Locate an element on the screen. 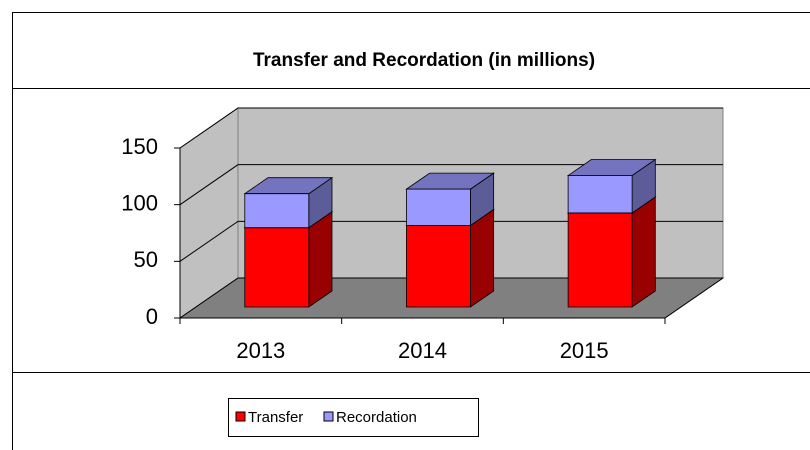  chart-title: Transfer and Recordation (in millions) is located at coordinates (424, 60).